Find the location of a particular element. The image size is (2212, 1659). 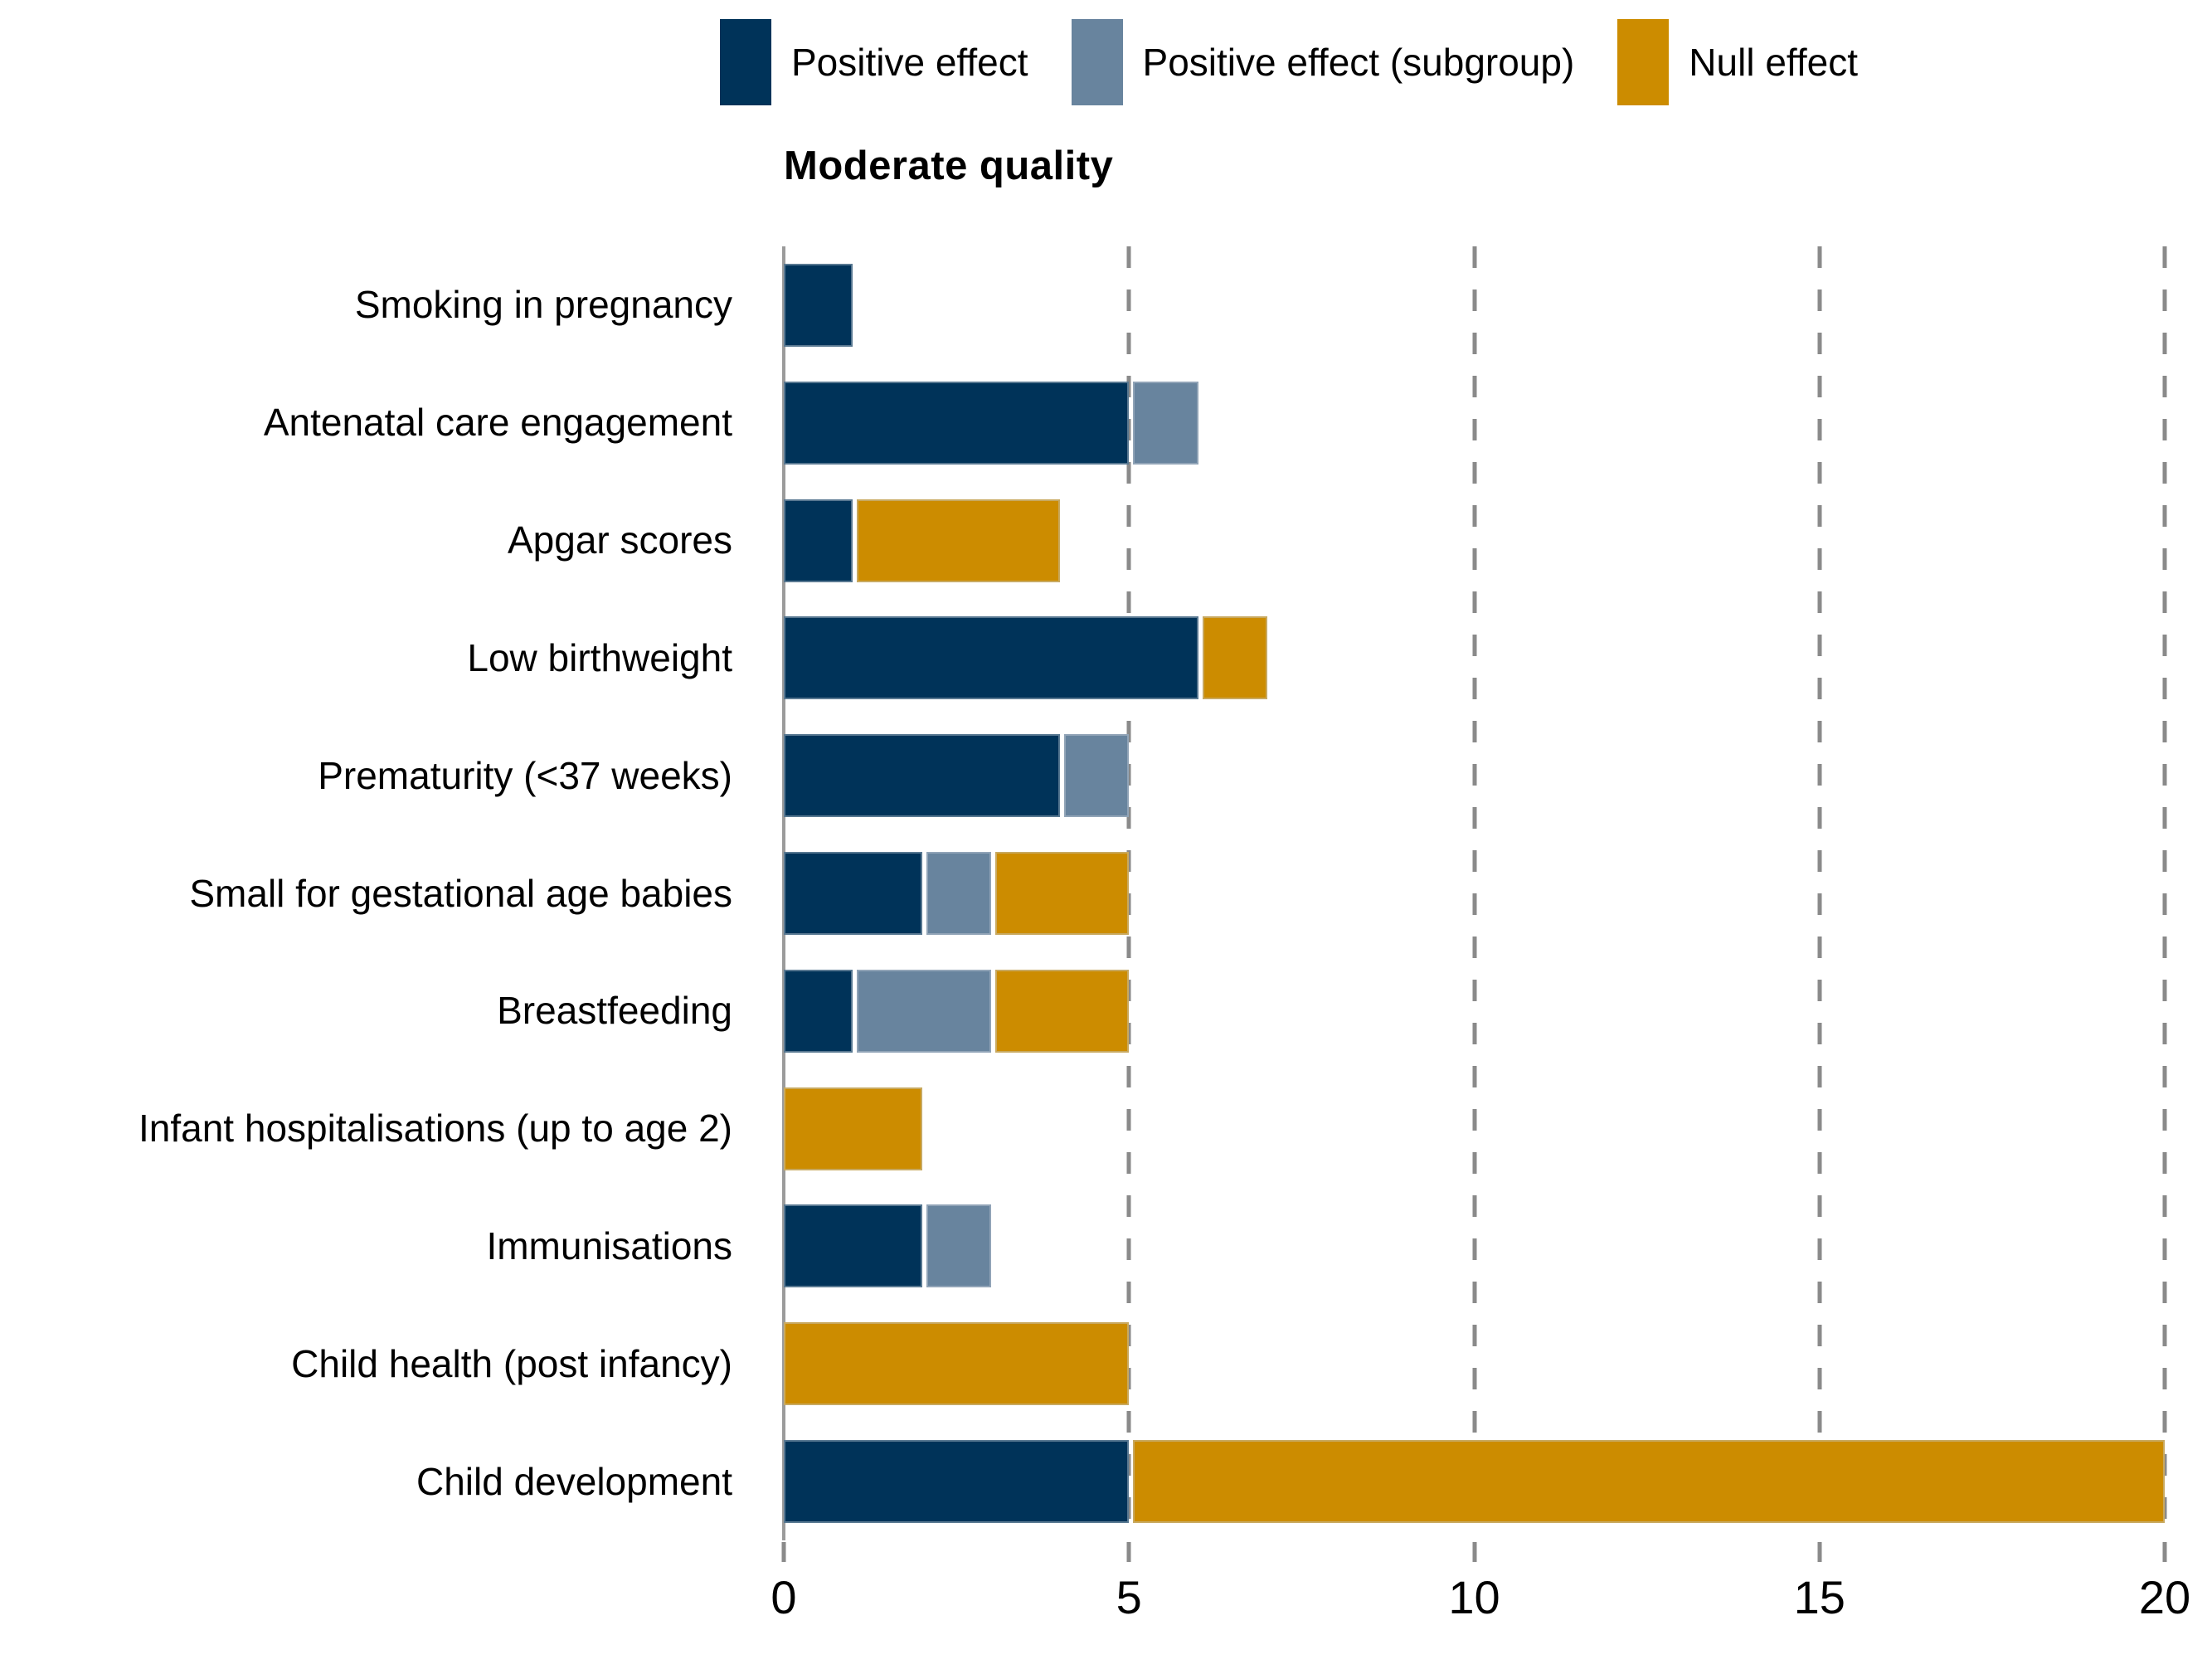

legend-label: Null effect is located at coordinates (1774, 63).